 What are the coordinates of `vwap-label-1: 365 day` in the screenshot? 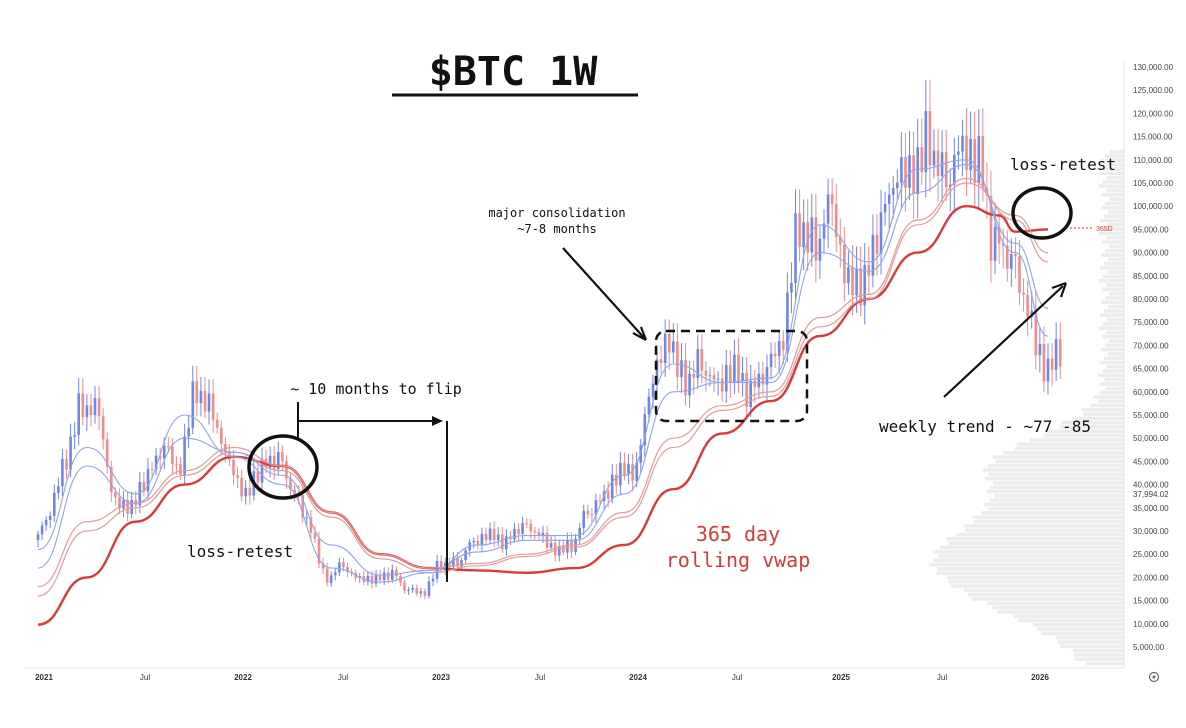 It's located at (738, 534).